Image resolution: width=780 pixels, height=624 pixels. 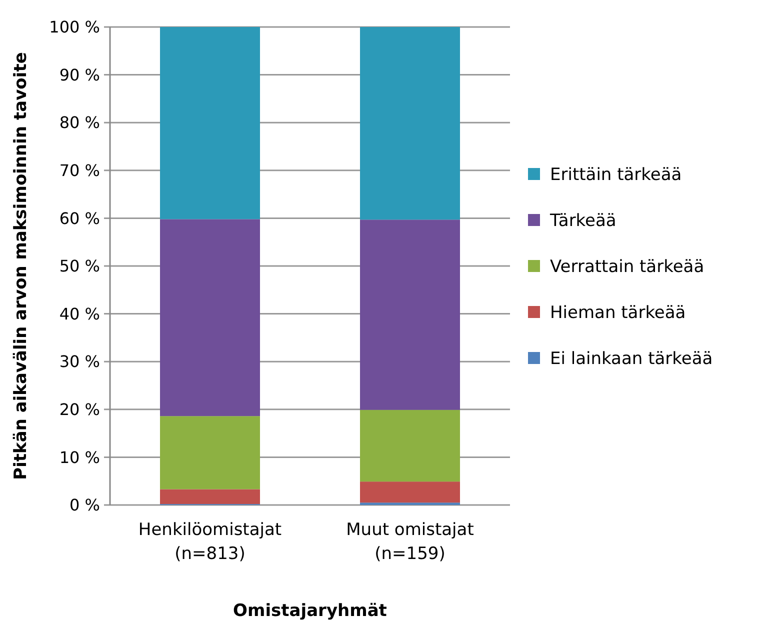 What do you see at coordinates (627, 266) in the screenshot?
I see `legend-label: Verrattain tärkeää` at bounding box center [627, 266].